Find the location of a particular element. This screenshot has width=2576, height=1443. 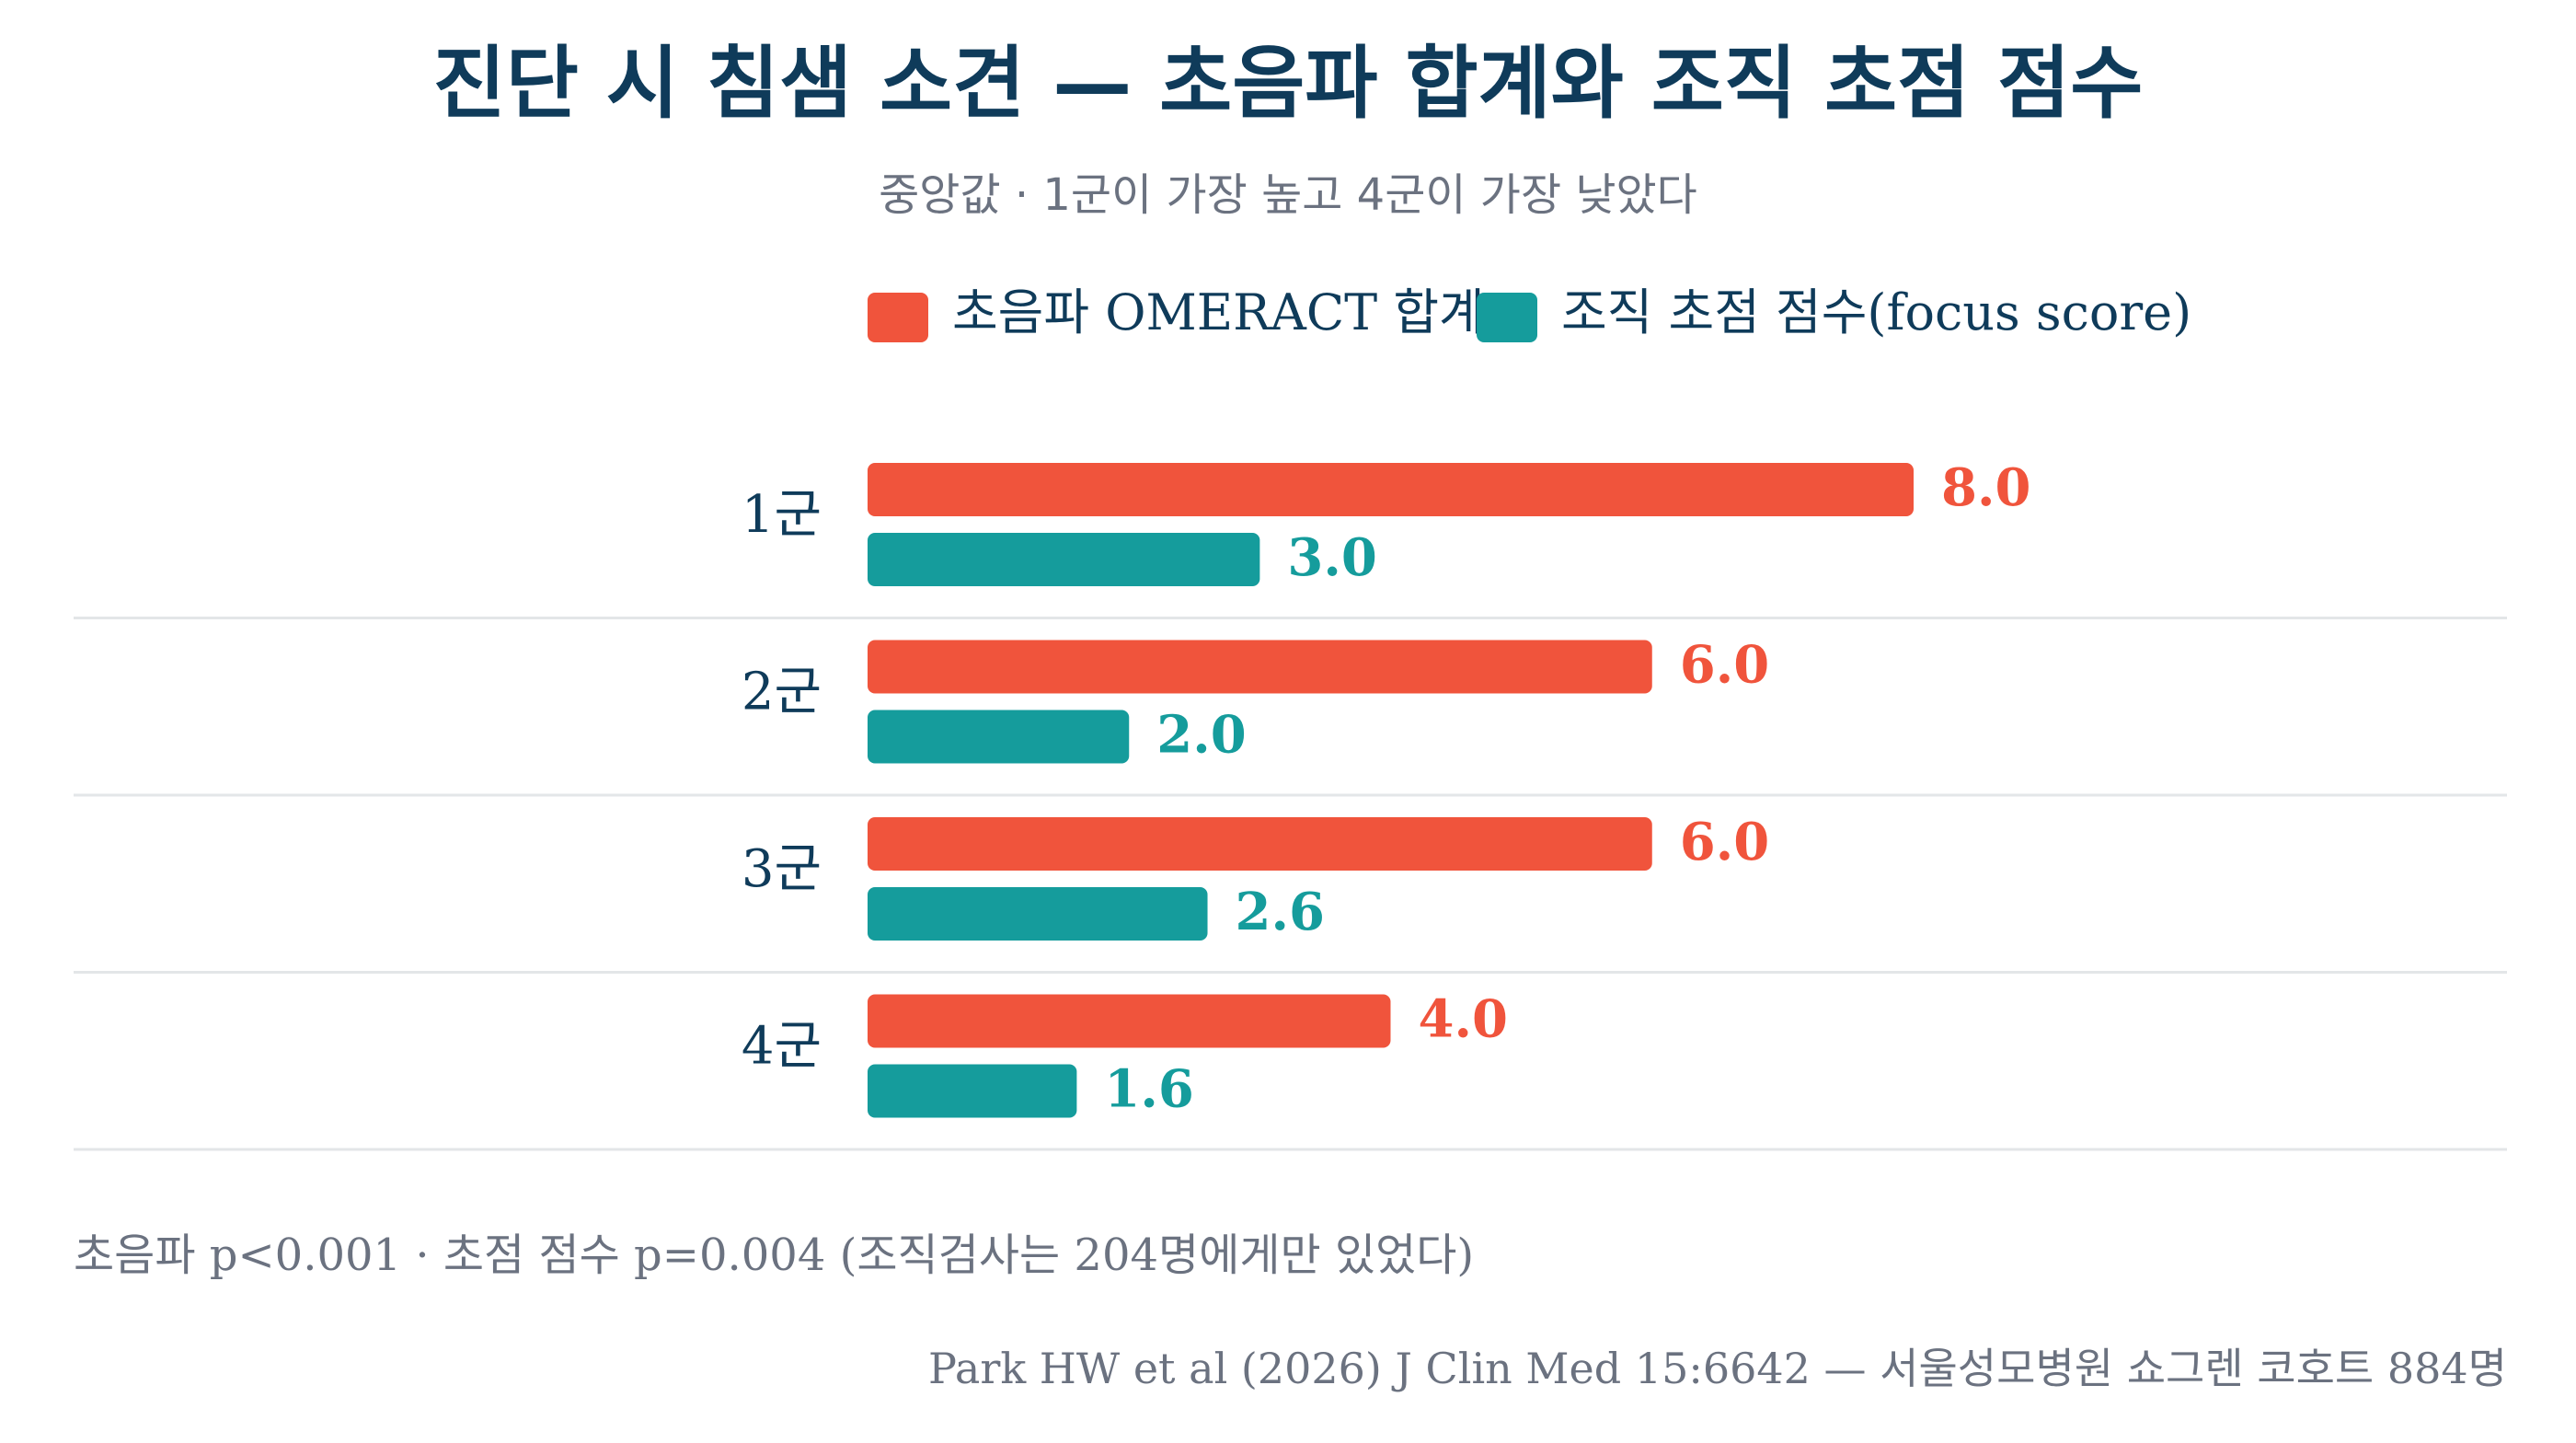

data-label: 1.6 is located at coordinates (1148, 1089).